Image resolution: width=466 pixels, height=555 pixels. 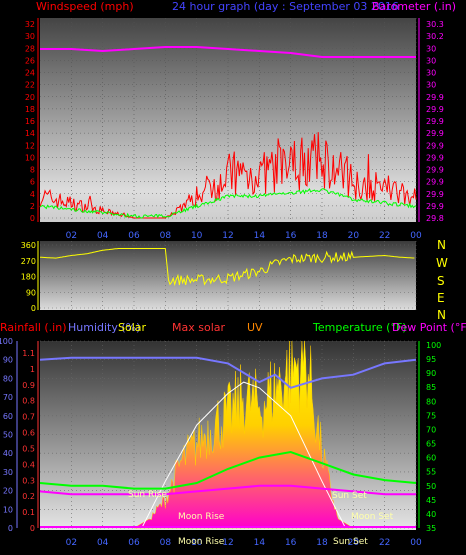 What do you see at coordinates (8, 397) in the screenshot?
I see `humidity-axis-tick: 70` at bounding box center [8, 397].